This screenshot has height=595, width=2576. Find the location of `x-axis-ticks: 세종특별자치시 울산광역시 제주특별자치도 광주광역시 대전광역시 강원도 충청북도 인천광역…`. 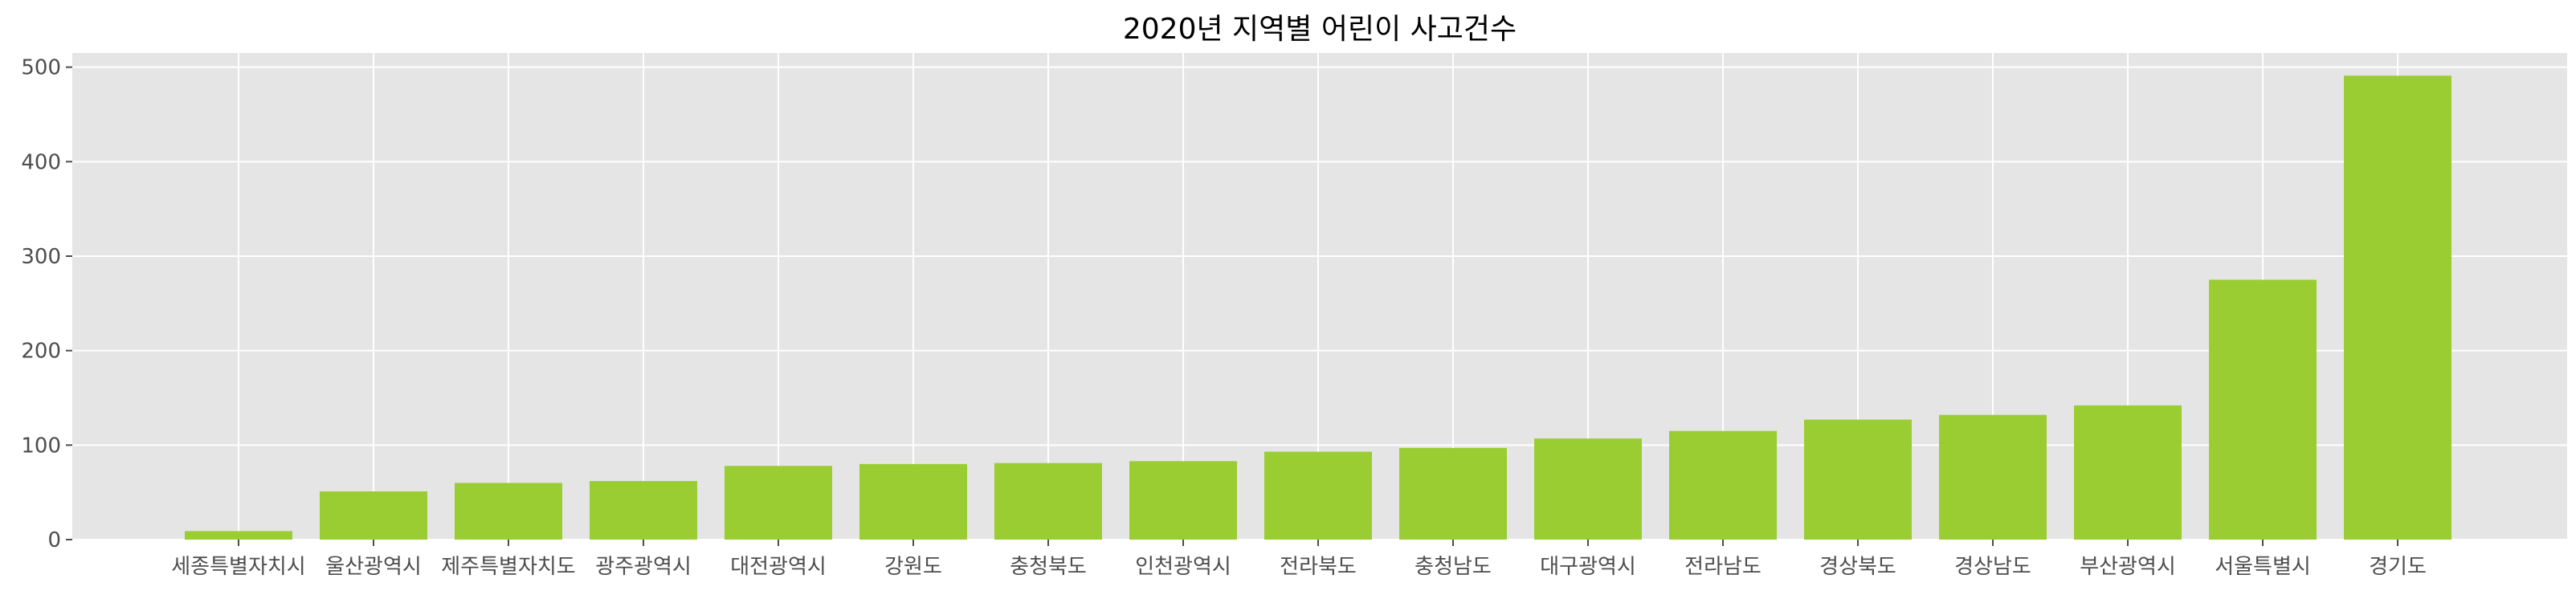

x-axis-ticks: 세종특별자치시 울산광역시 제주특별자치도 광주광역시 대전광역시 강원도 충청북도 인천광역… is located at coordinates (1299, 559).